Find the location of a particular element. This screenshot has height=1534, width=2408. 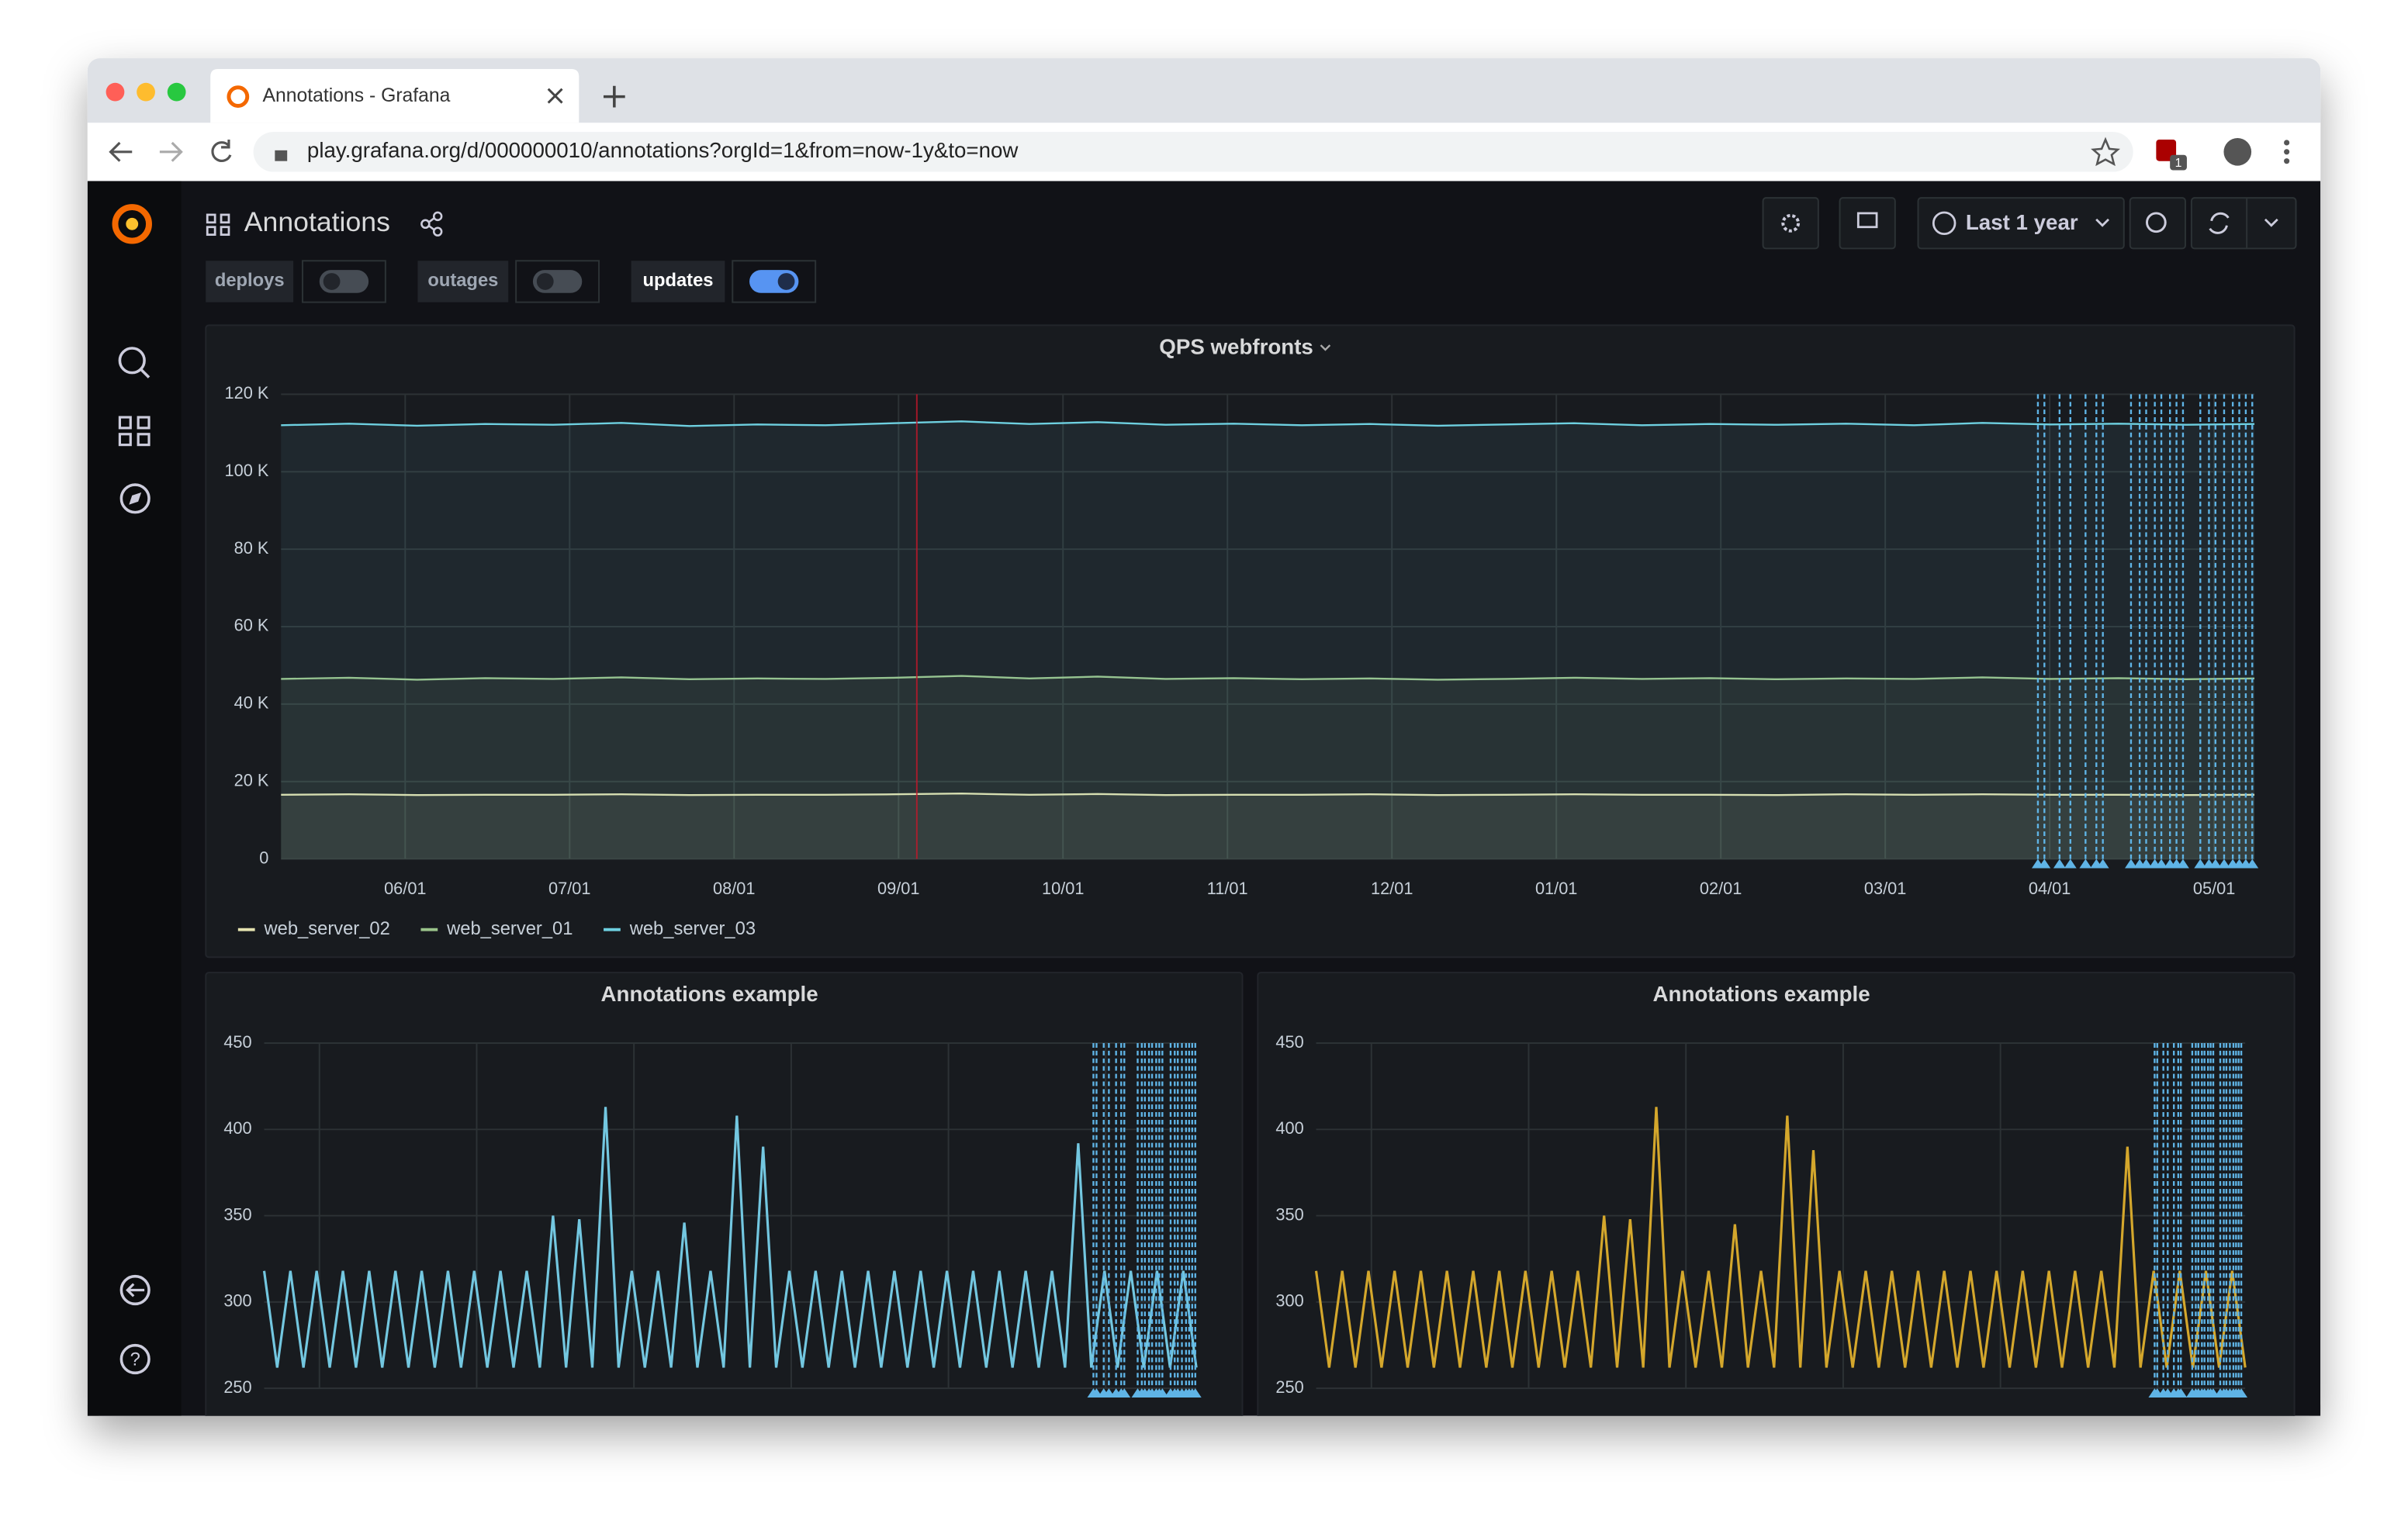

help-icon is located at coordinates (134, 1359).